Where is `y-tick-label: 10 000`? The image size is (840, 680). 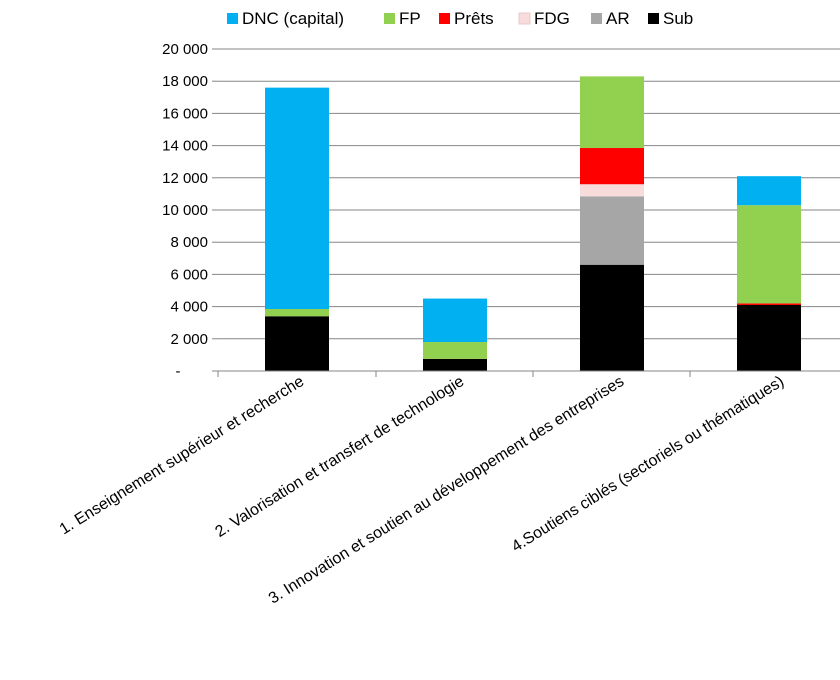 y-tick-label: 10 000 is located at coordinates (185, 210).